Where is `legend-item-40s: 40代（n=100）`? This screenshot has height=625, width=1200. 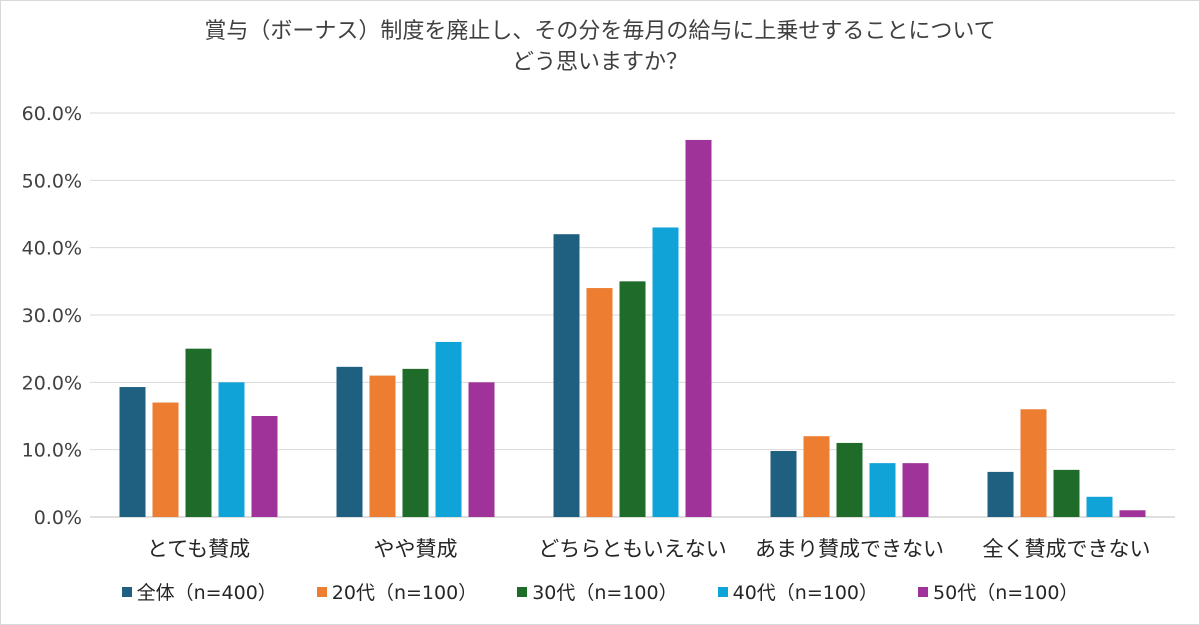 legend-item-40s: 40代（n=100） is located at coordinates (798, 591).